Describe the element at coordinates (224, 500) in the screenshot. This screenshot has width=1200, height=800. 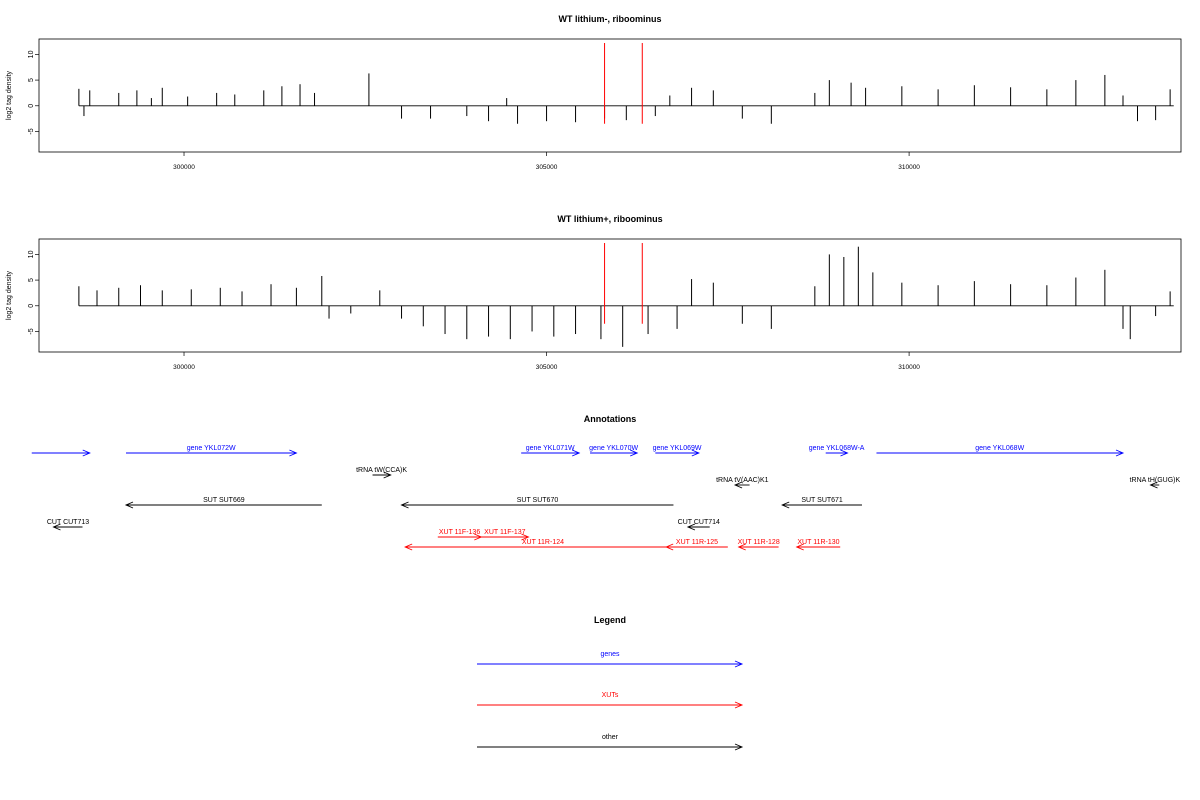
I see `feature-label: SUT SUT669` at that location.